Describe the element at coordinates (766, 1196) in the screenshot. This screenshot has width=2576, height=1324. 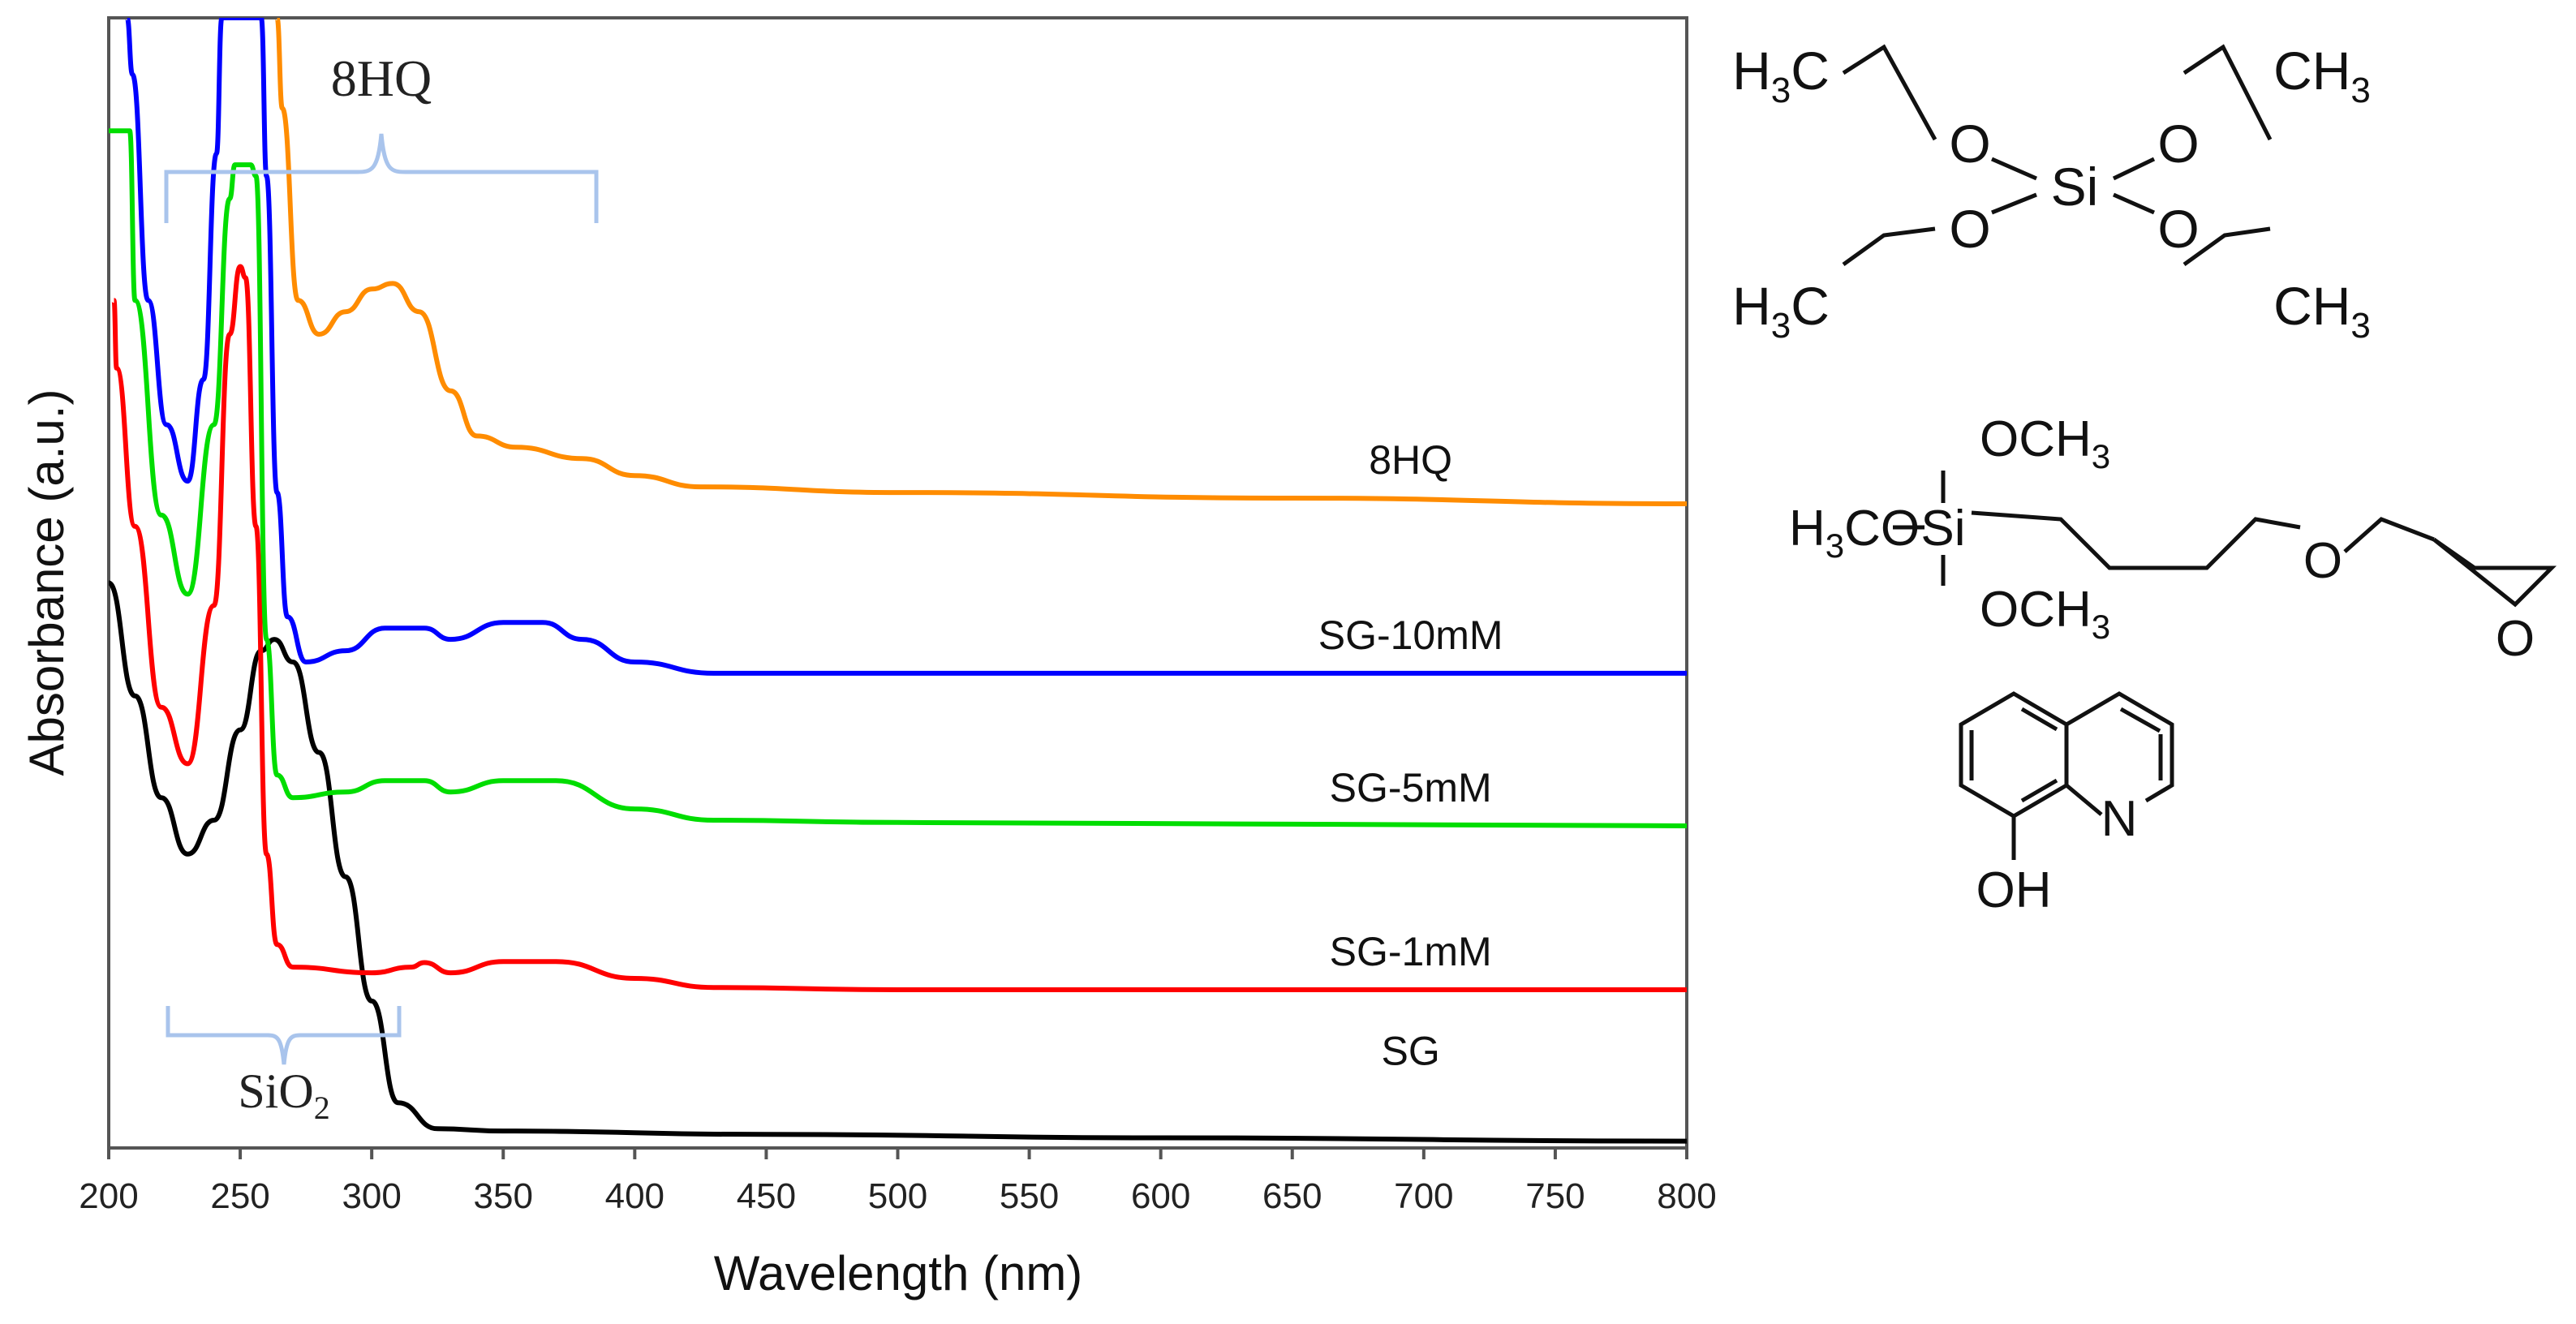
I see `x-tick-label: 450` at that location.